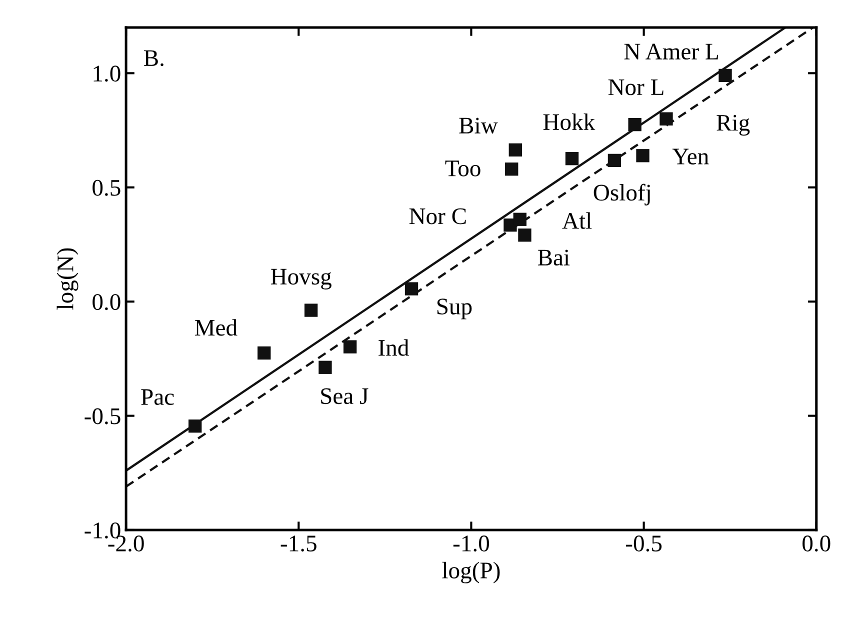 The image size is (846, 625). I want to click on x-tick-label: 0.0, so click(816, 544).